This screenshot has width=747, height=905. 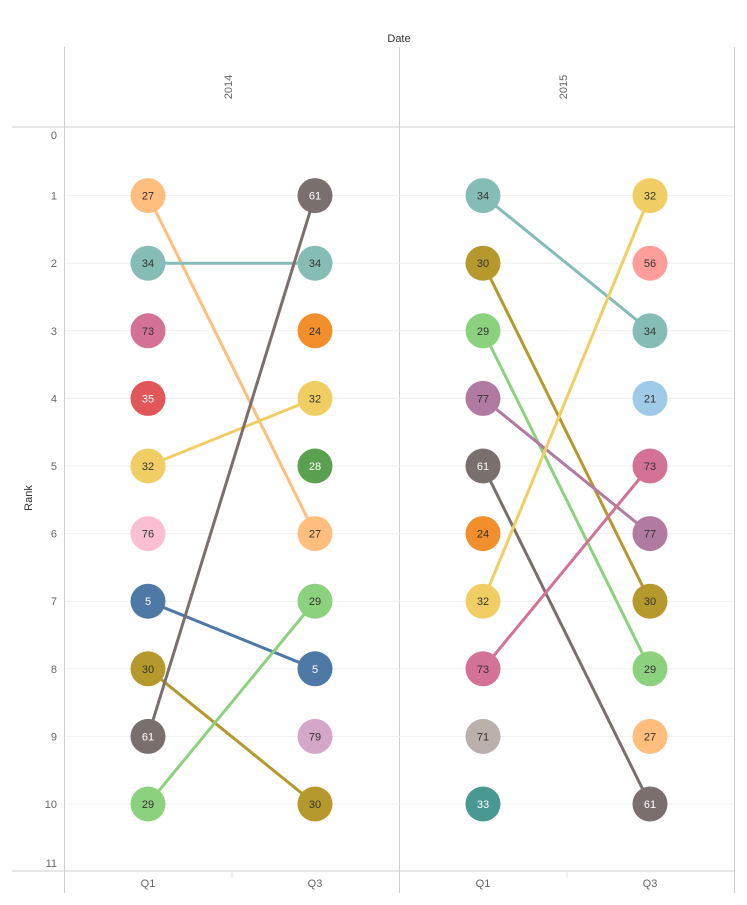 I want to click on x-tick-label-2014-q1: Q1, so click(x=148, y=884).